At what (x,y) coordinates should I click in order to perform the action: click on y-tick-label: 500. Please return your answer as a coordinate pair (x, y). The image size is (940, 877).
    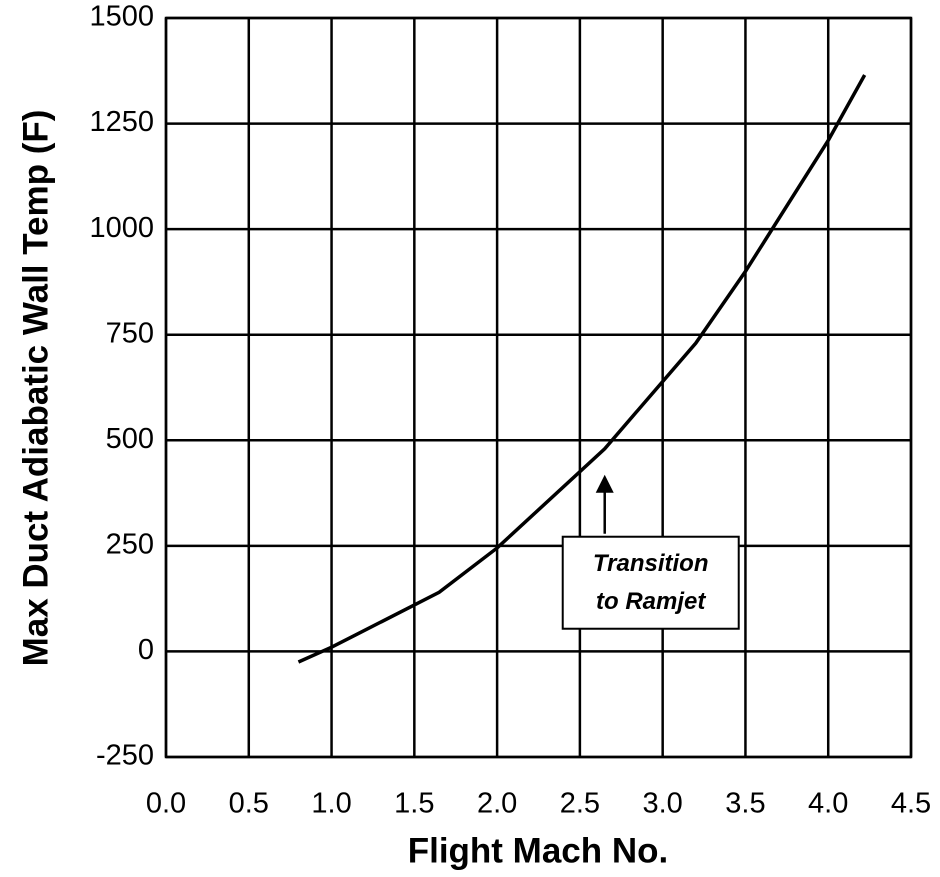
    Looking at the image, I should click on (130, 439).